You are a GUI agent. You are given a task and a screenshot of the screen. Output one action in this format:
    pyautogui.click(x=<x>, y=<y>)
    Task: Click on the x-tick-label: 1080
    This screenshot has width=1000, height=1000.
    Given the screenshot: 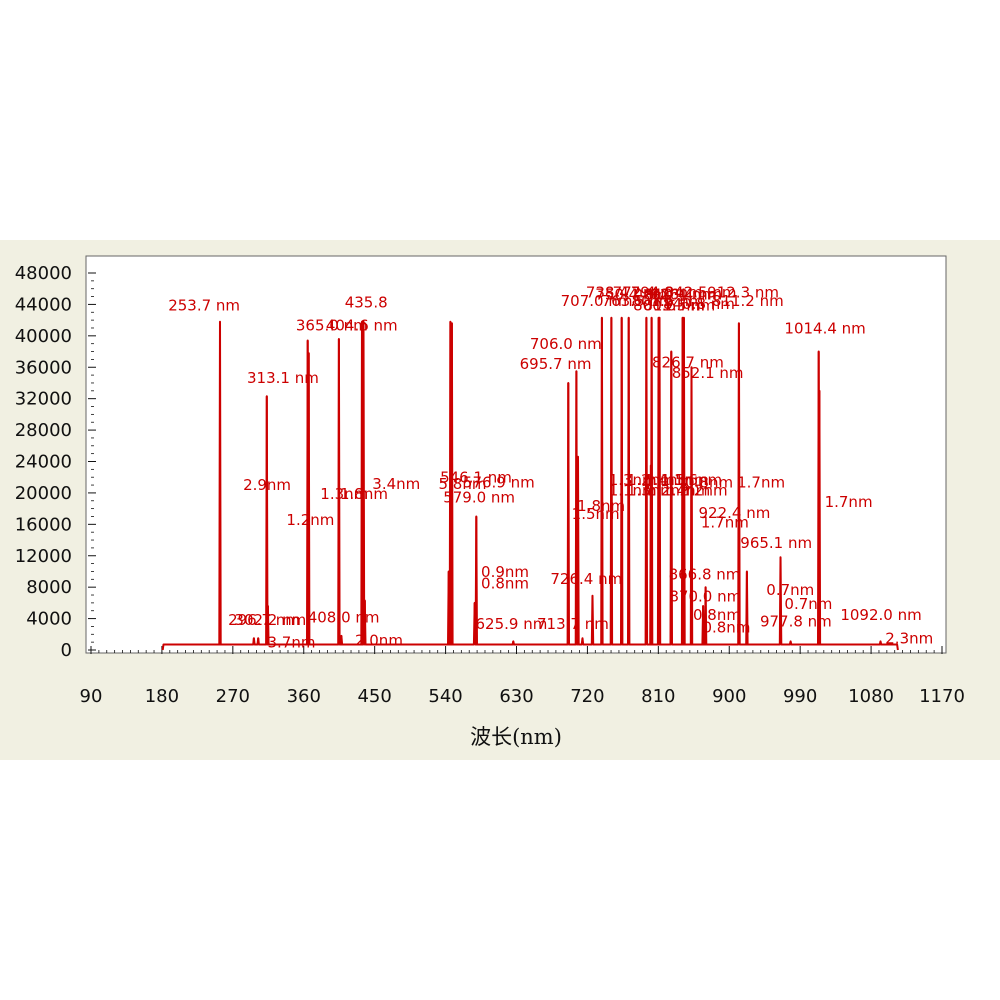 What is the action you would take?
    pyautogui.click(x=871, y=696)
    